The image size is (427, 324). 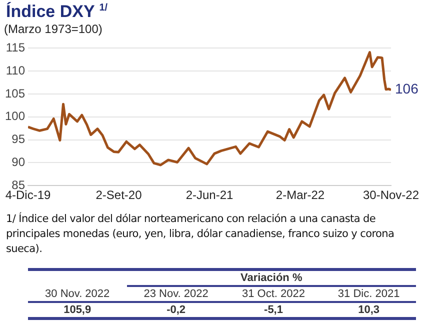 I want to click on text: 10,3, so click(x=369, y=310).